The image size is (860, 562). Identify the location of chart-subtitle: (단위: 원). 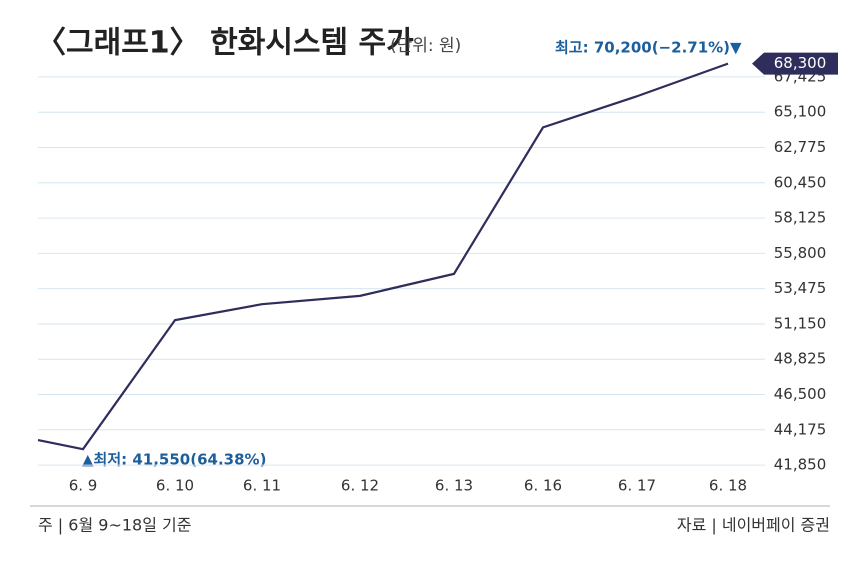
(425, 46).